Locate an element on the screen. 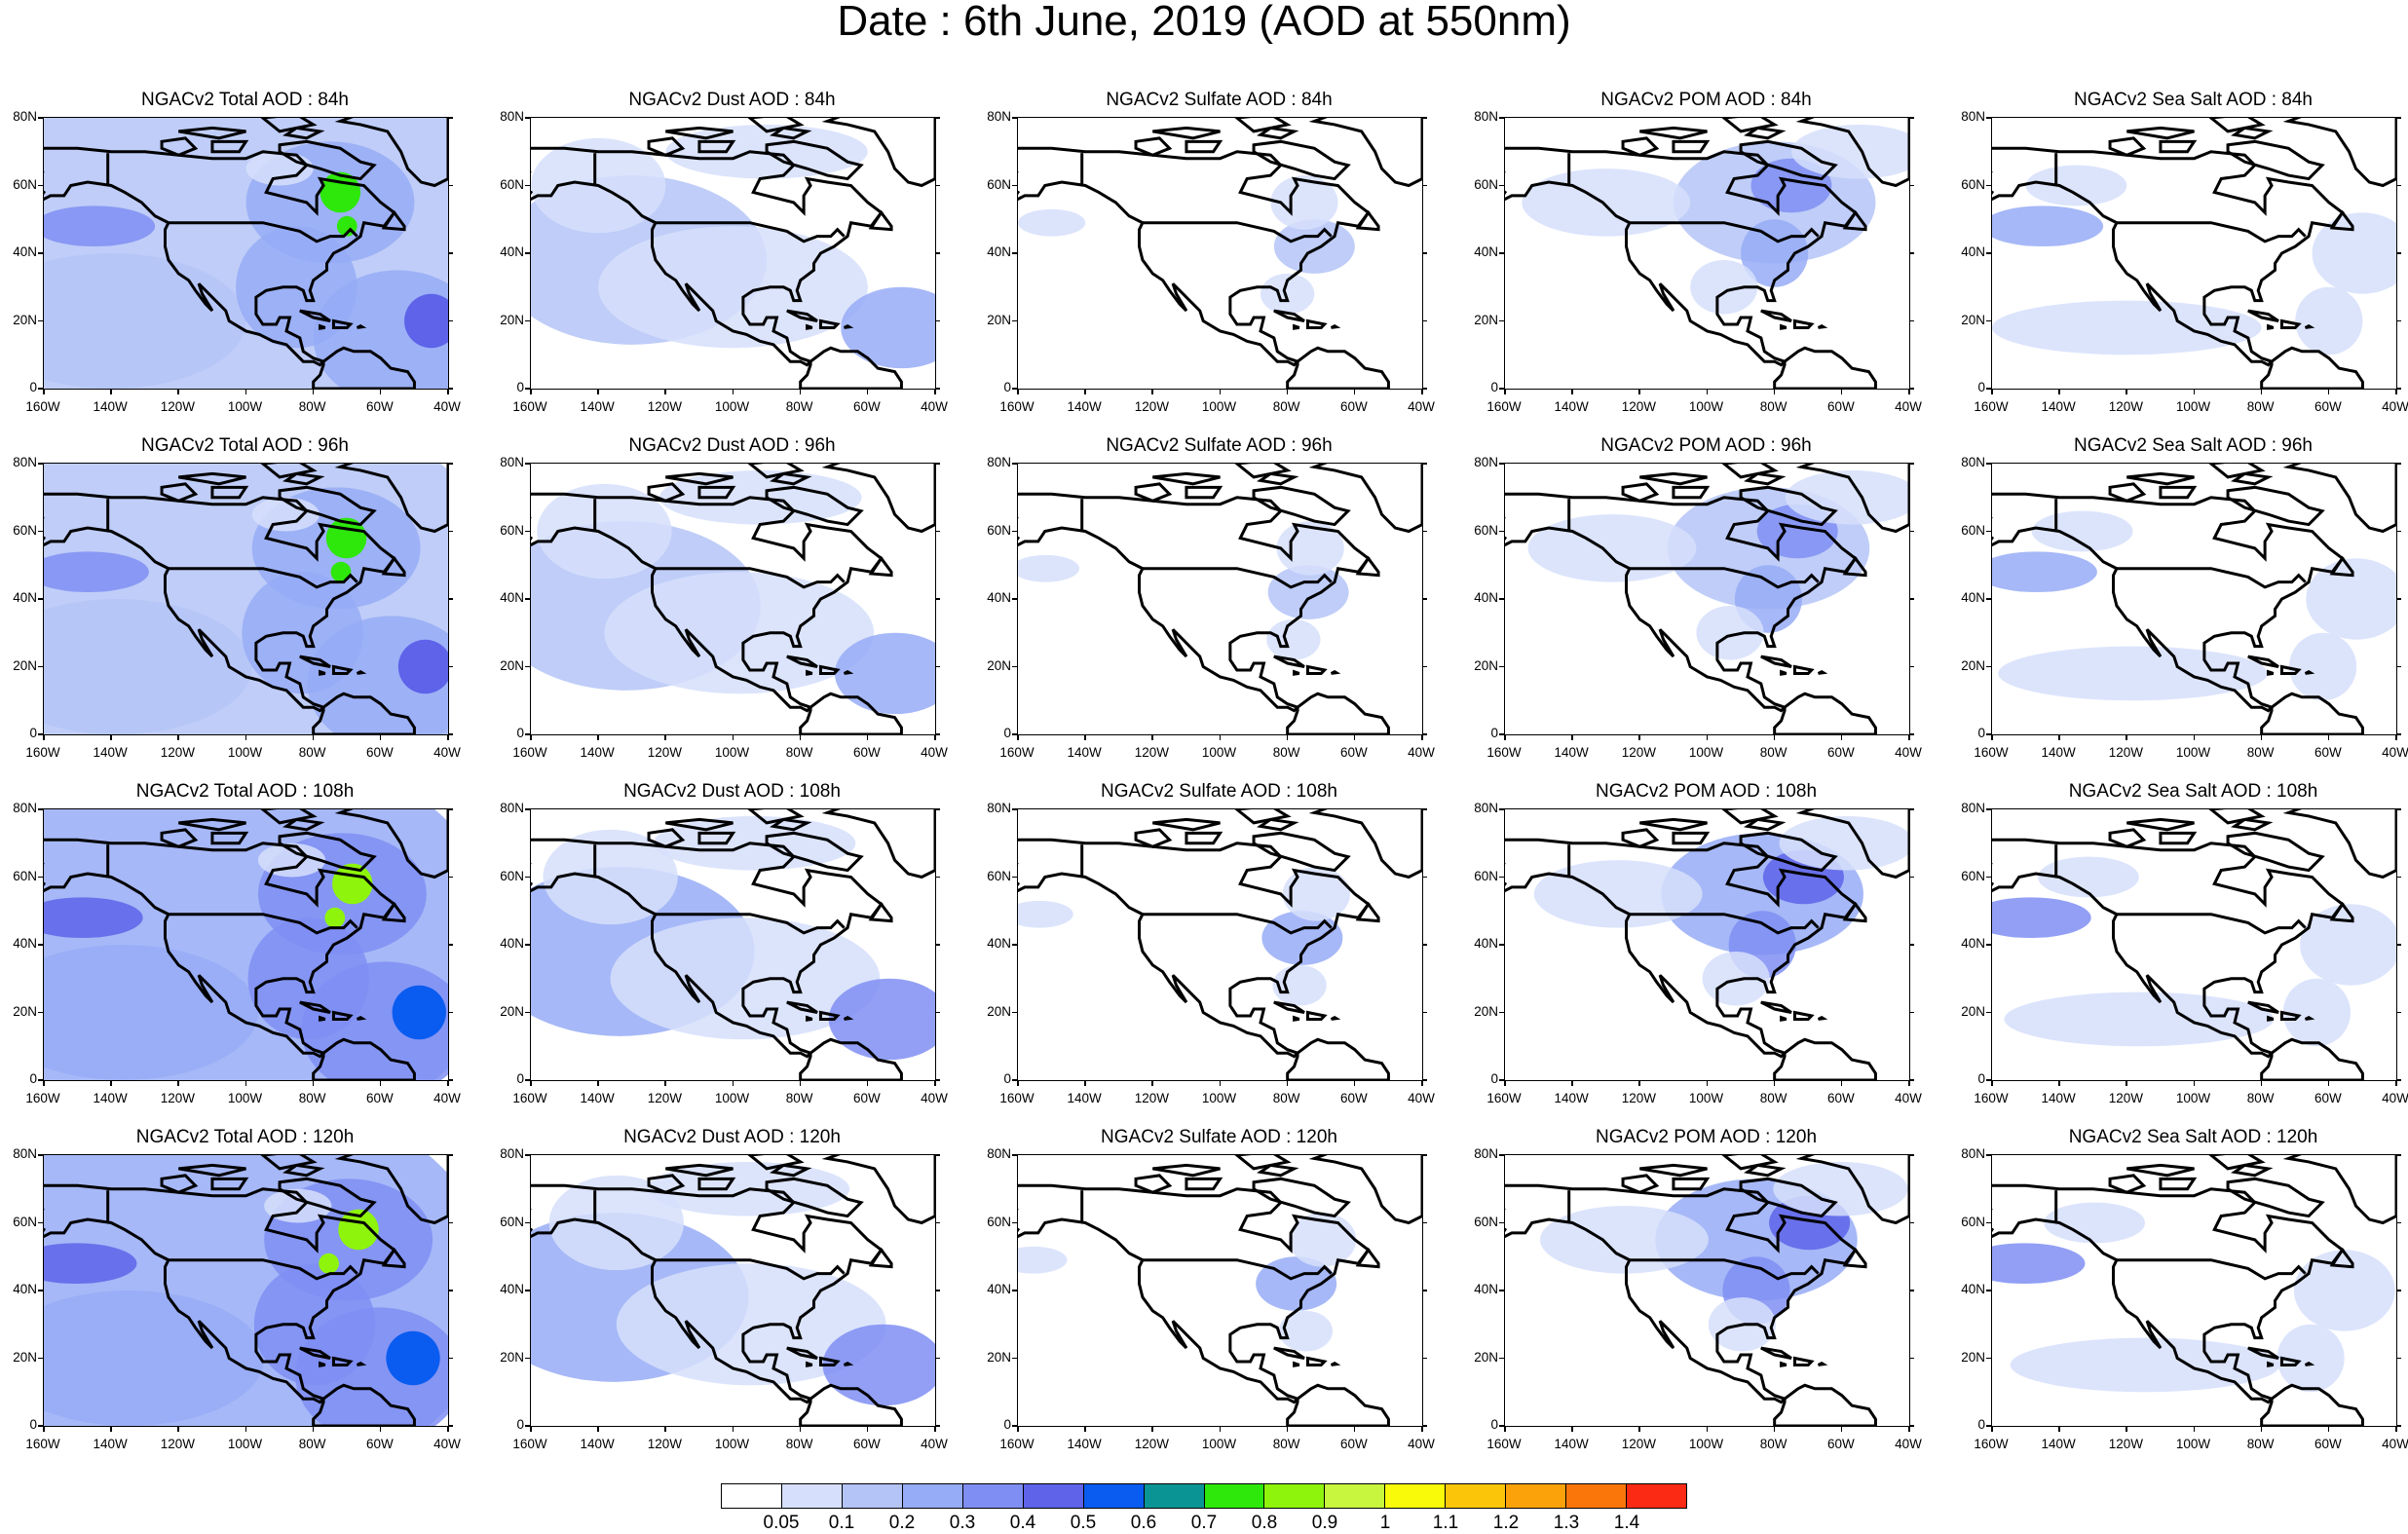 Image resolution: width=2408 pixels, height=1534 pixels. lat-tick-label: 40N is located at coordinates (1486, 943).